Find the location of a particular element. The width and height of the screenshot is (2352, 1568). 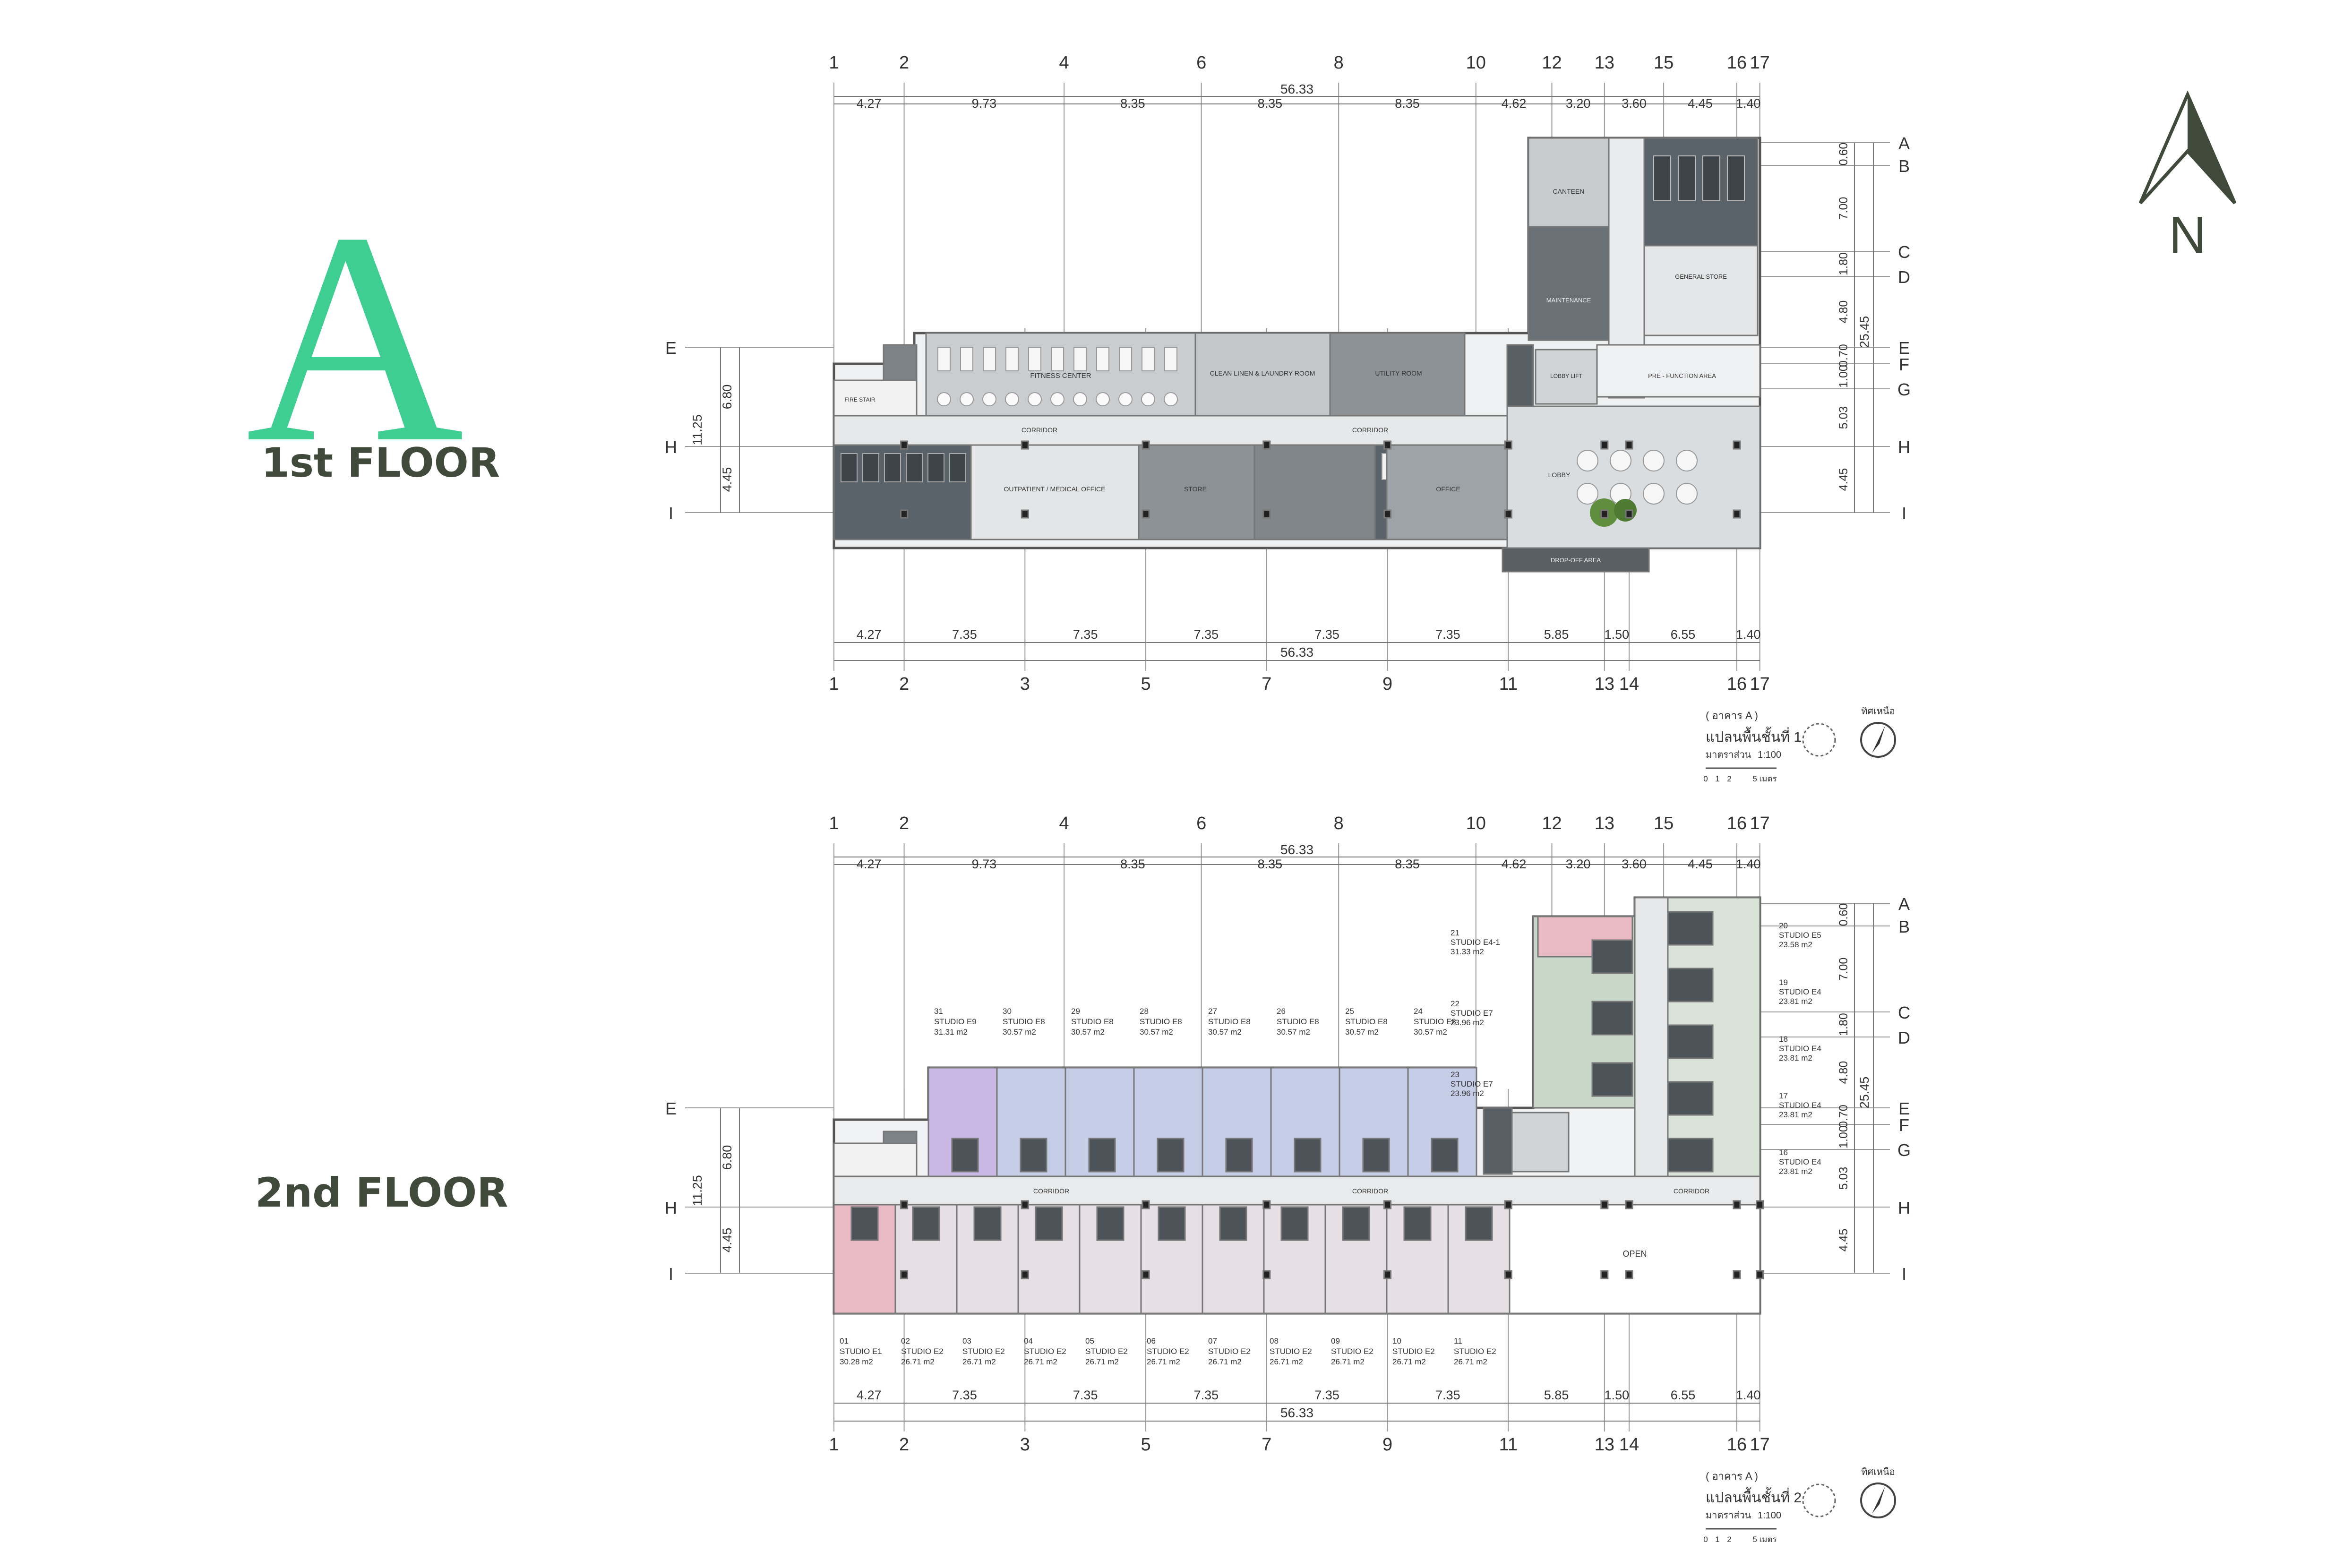

unit-type: STUDIO E9 is located at coordinates (955, 1022).